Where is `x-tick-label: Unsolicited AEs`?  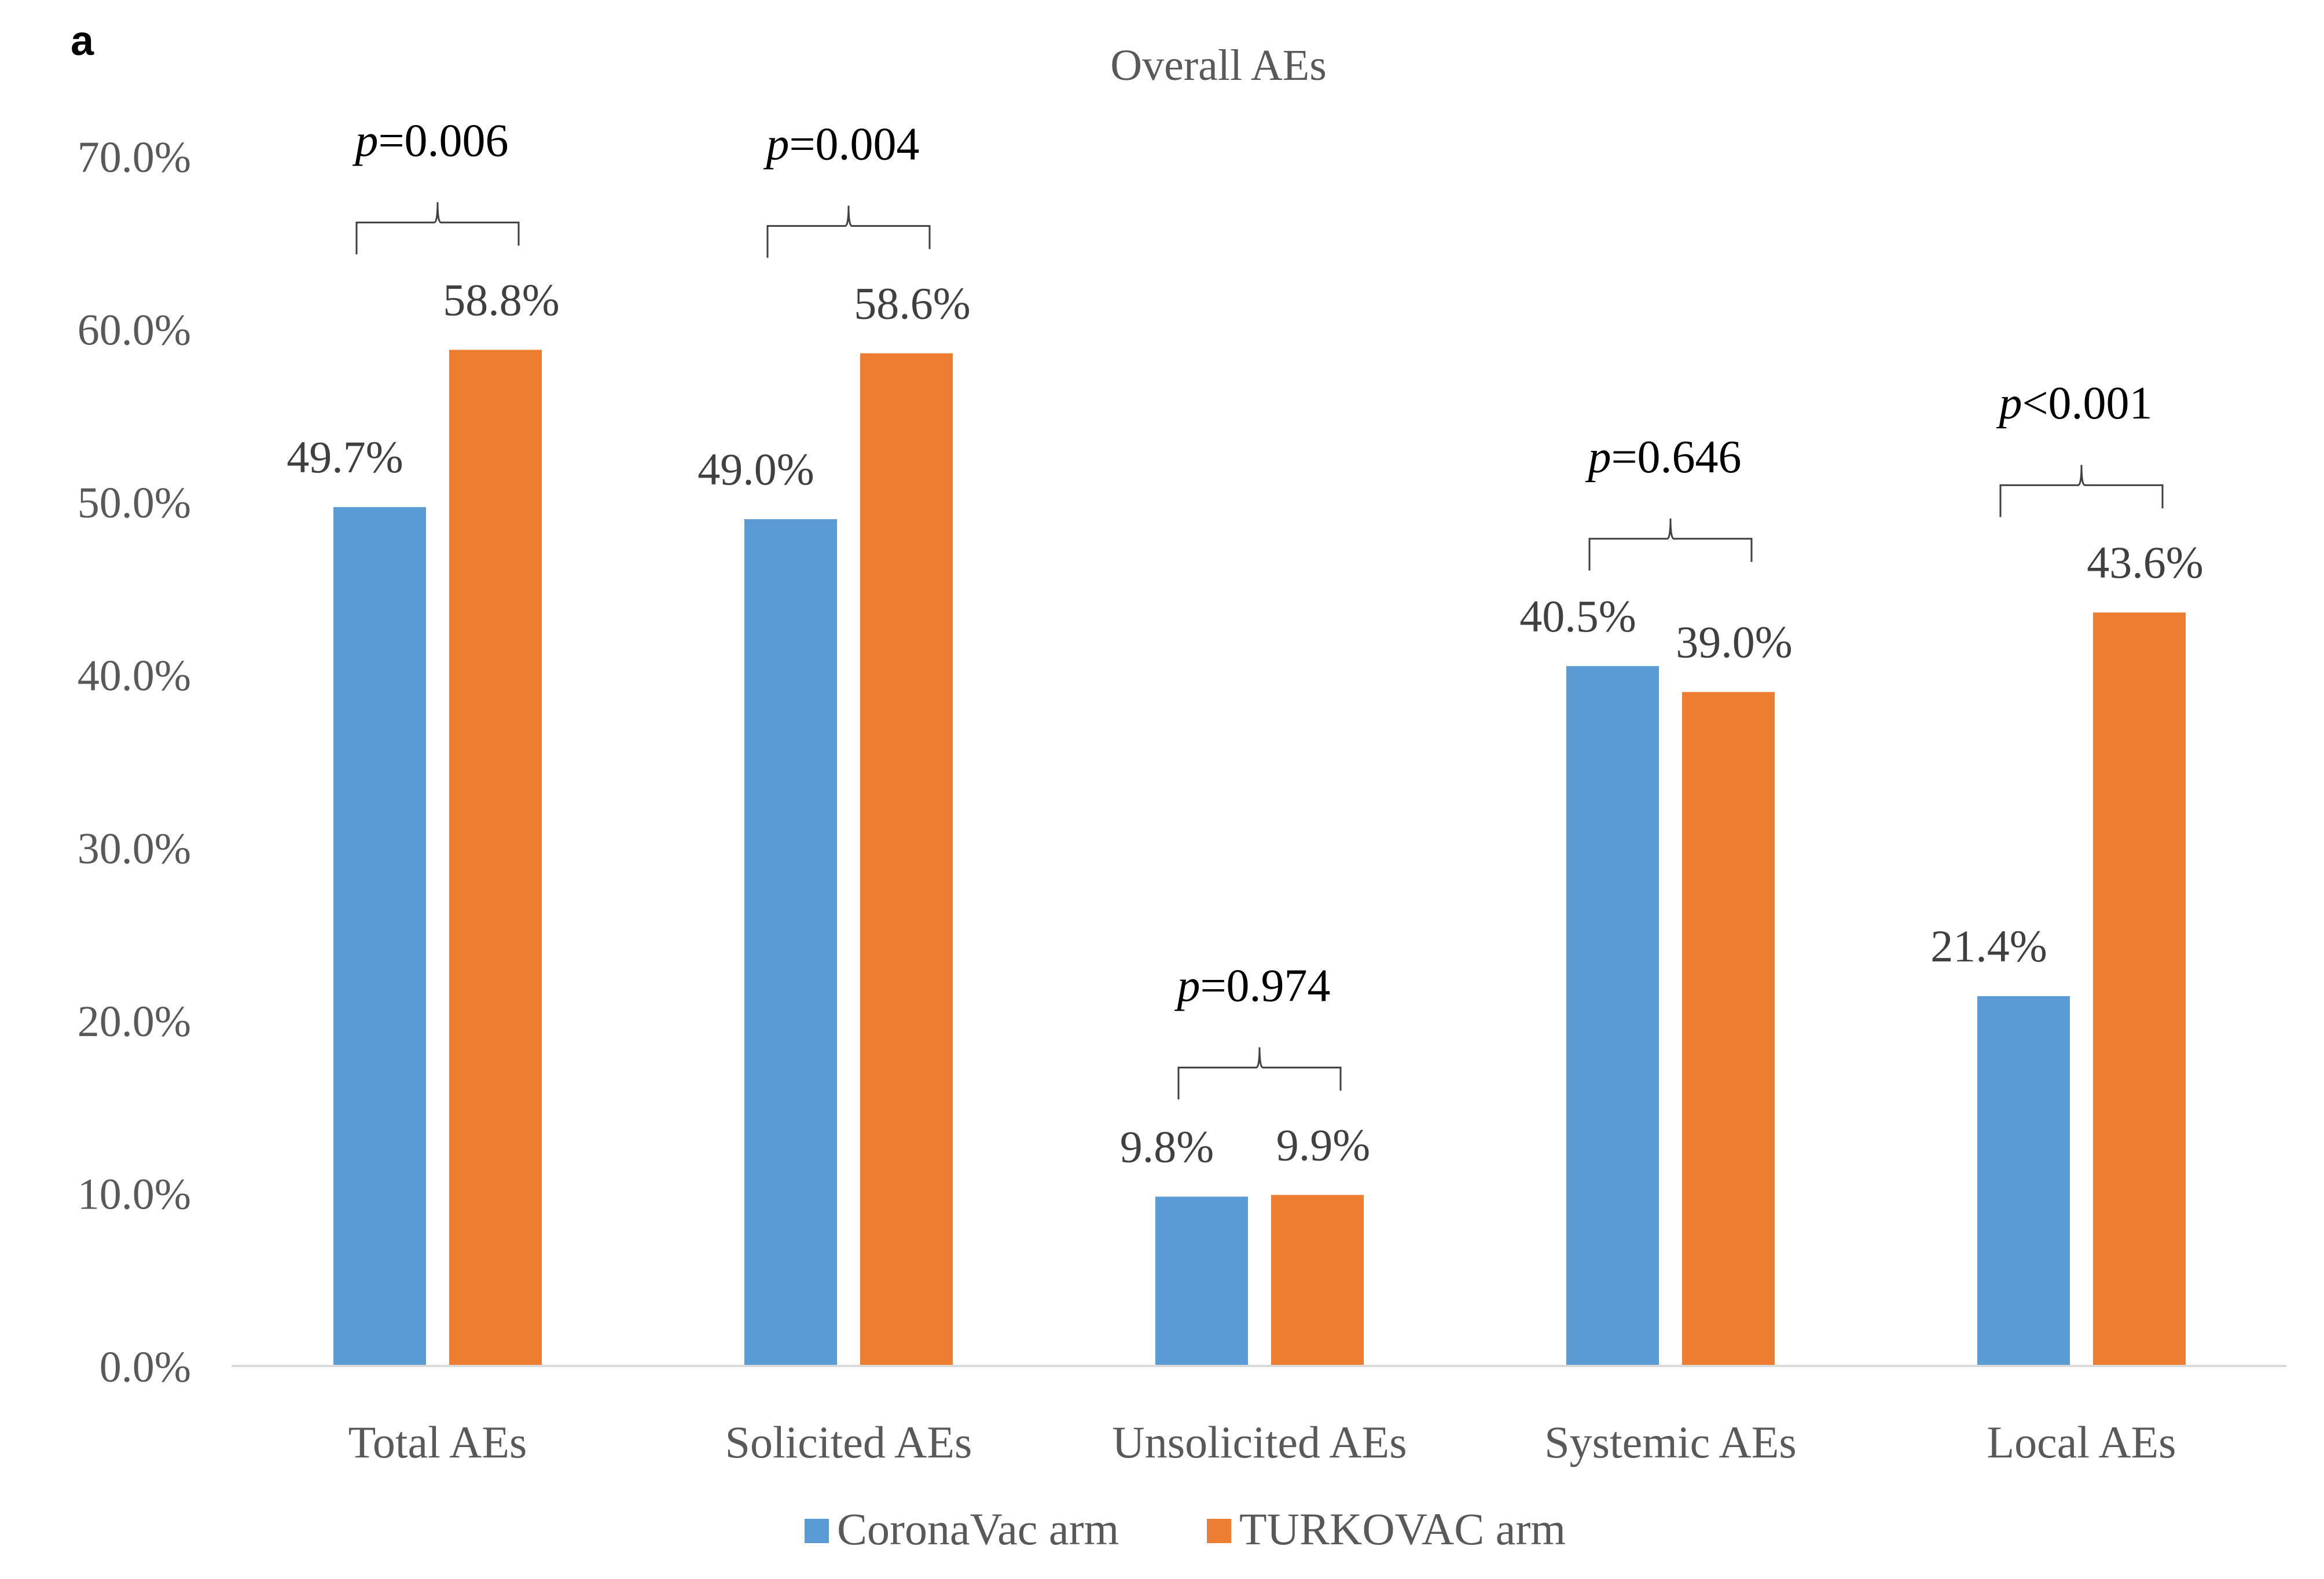 x-tick-label: Unsolicited AEs is located at coordinates (1260, 1442).